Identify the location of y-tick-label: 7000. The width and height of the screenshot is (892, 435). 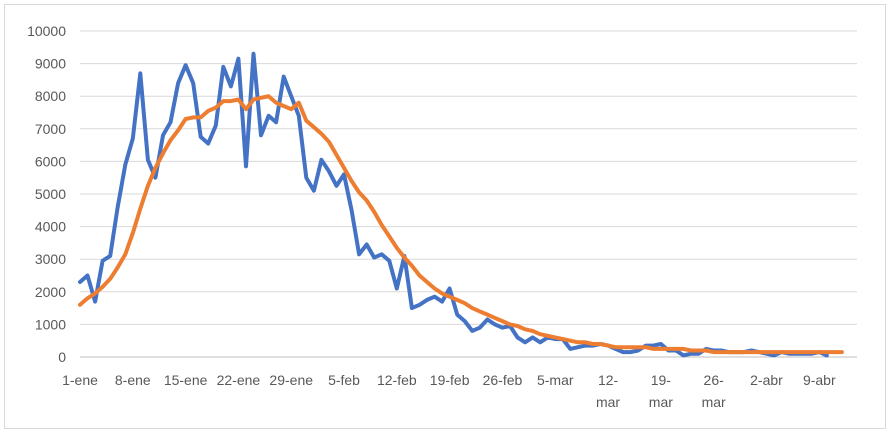
(50, 129).